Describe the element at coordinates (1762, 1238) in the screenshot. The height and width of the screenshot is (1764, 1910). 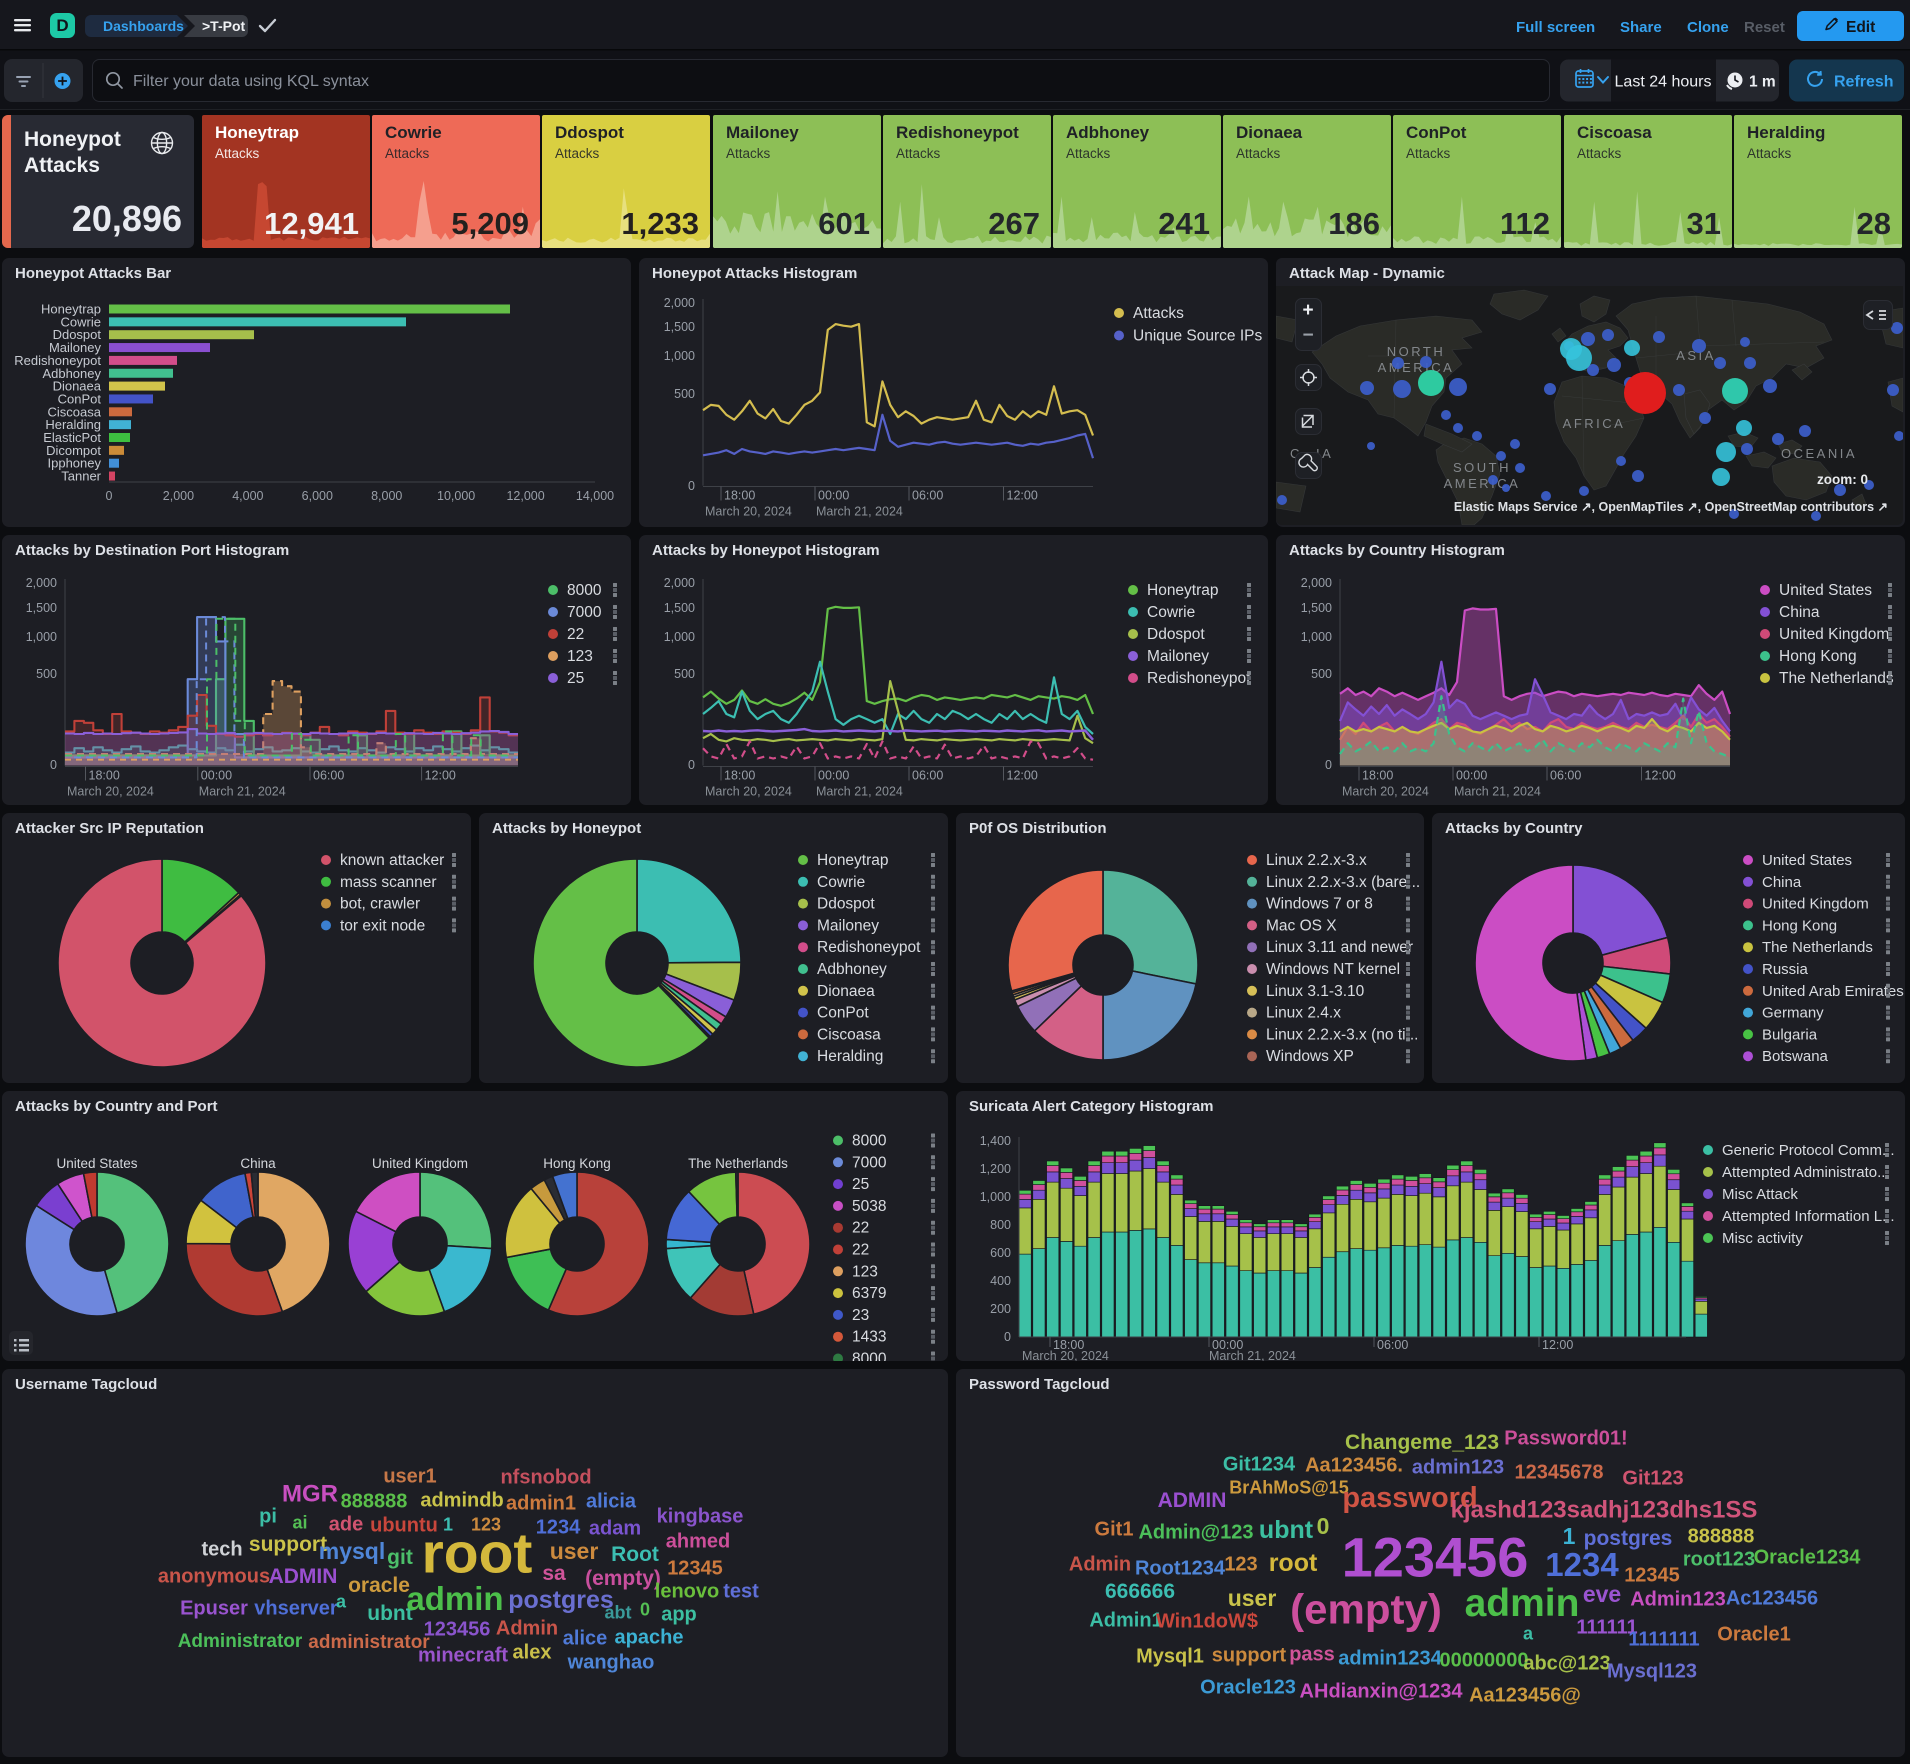
I see `svg-text: Misc activity` at that location.